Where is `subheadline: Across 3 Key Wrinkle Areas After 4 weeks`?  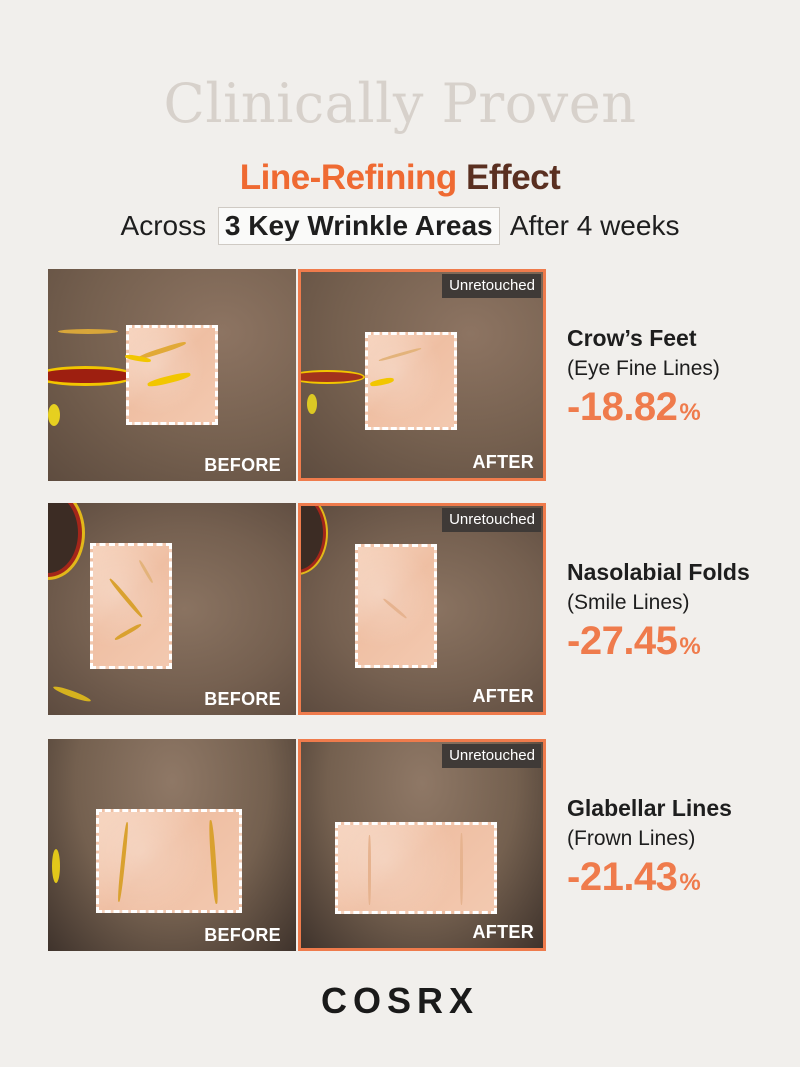 subheadline: Across 3 Key Wrinkle Areas After 4 weeks is located at coordinates (400, 226).